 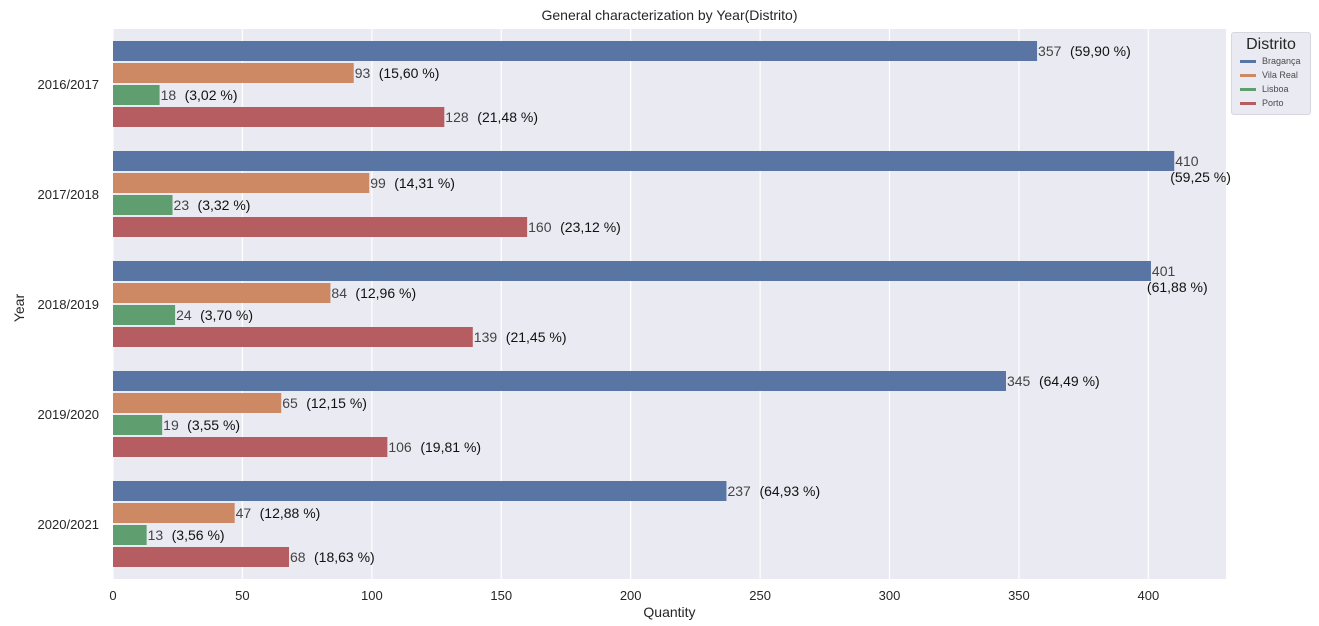 What do you see at coordinates (1019, 595) in the screenshot?
I see `x-tick-label: 350` at bounding box center [1019, 595].